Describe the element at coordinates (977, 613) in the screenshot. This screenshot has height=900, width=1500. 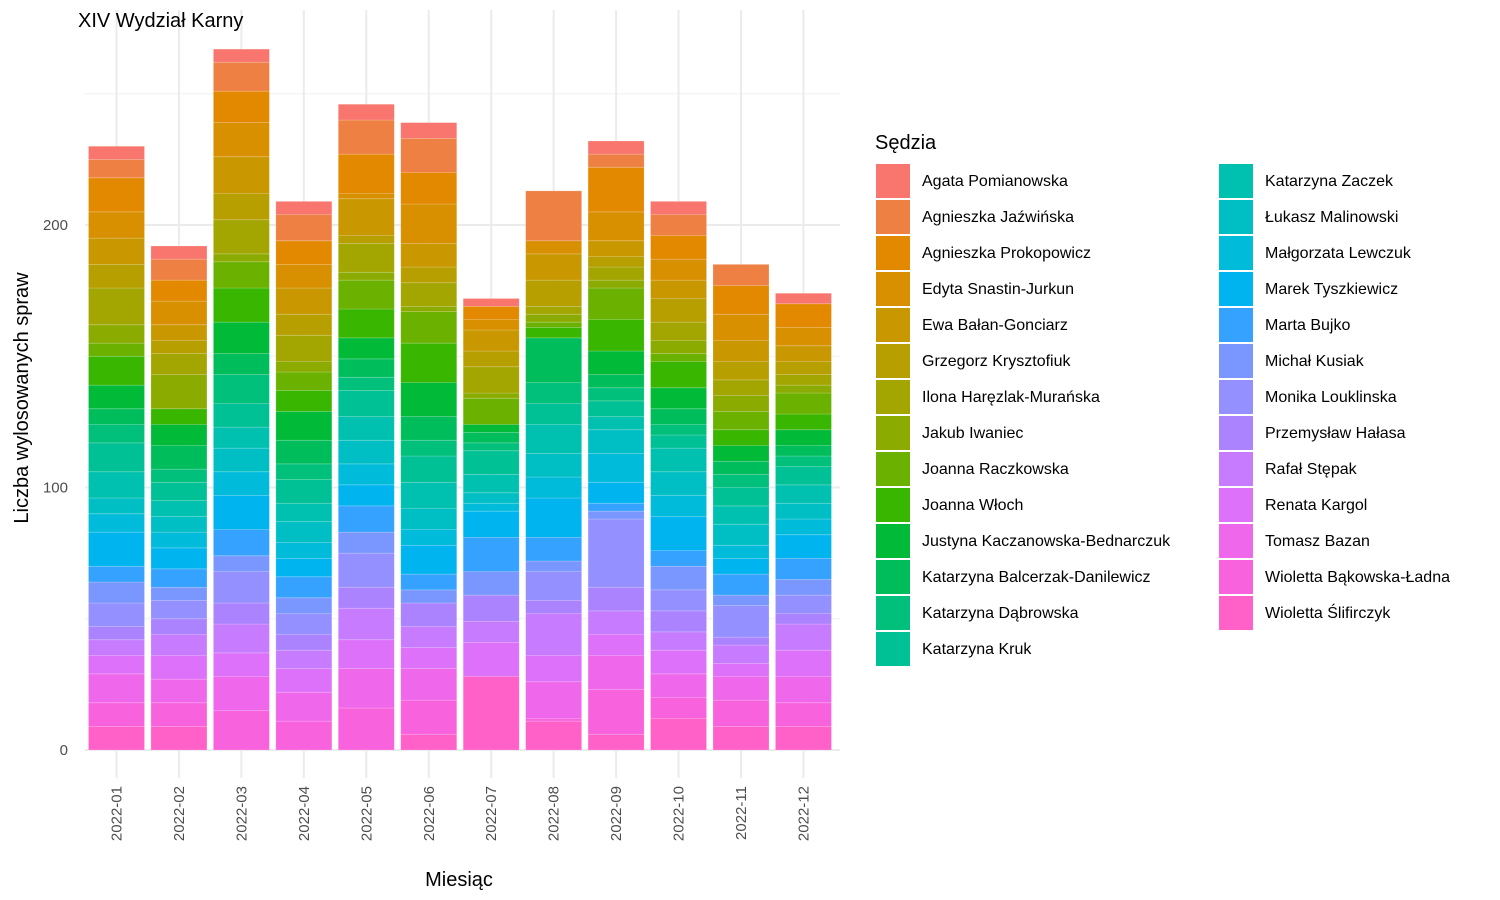
I see `legend-item: Katarzyna Dąbrowska` at that location.